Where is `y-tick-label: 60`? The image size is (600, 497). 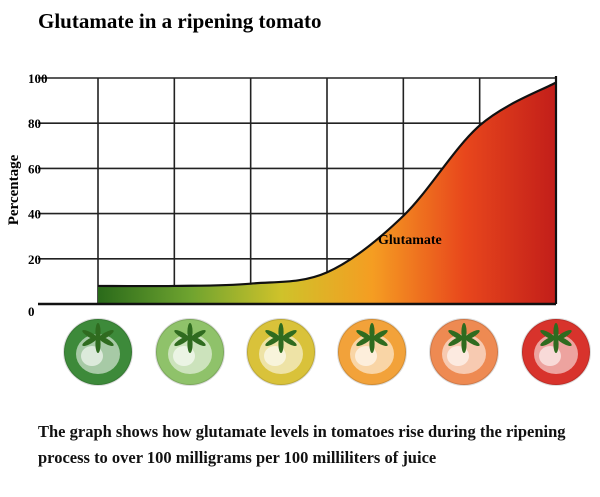
y-tick-label: 60 is located at coordinates (34, 168).